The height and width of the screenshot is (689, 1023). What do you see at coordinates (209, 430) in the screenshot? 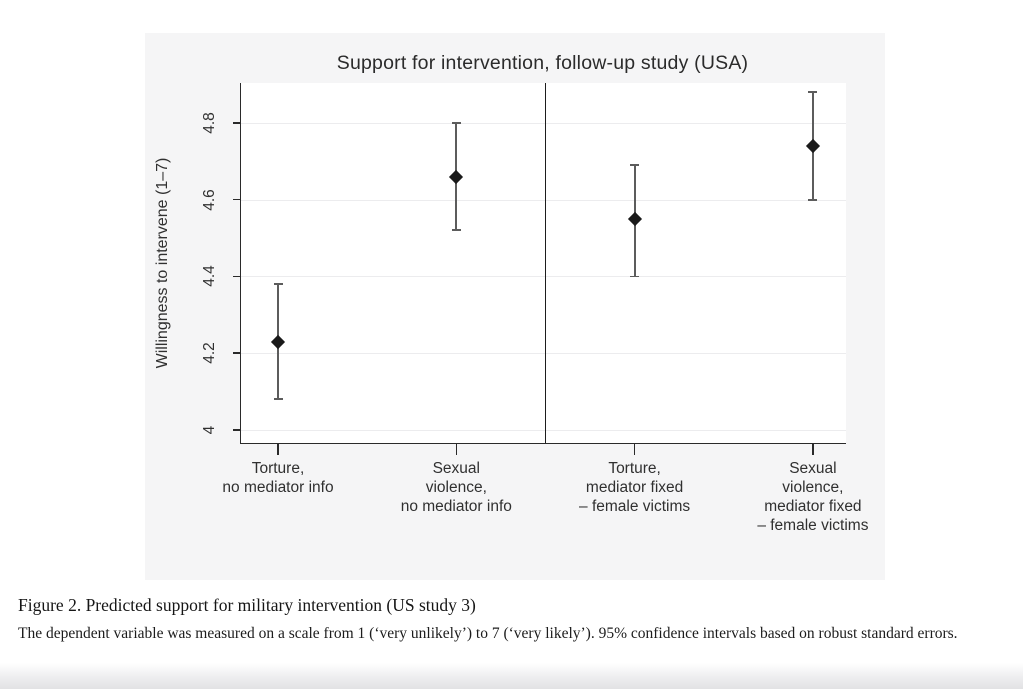
I see `y-tick-label-text: 4` at bounding box center [209, 430].